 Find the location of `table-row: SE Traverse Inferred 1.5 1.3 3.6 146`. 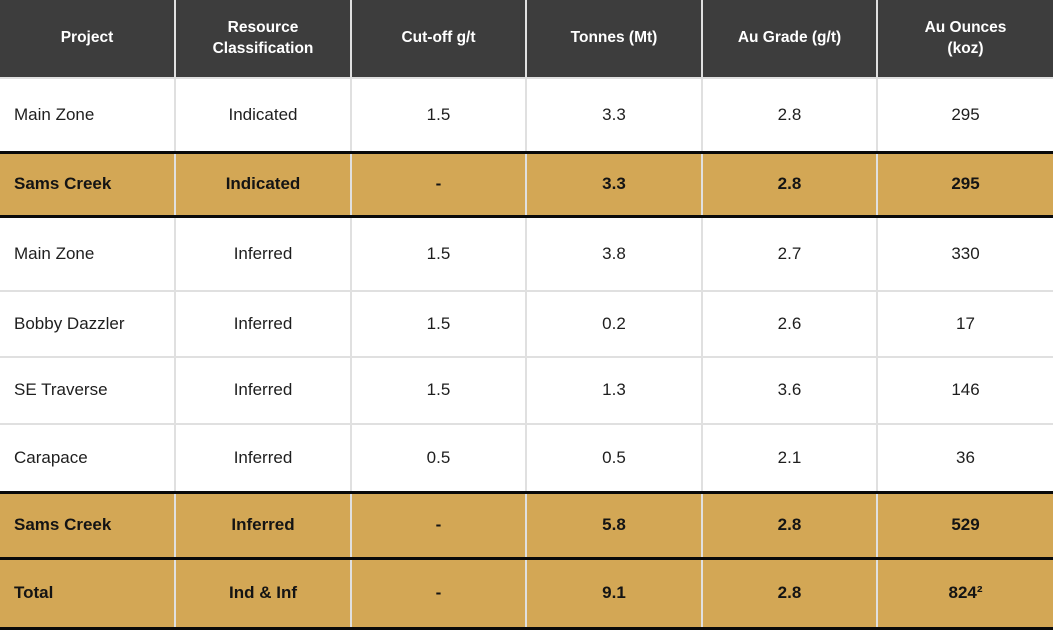

table-row: SE Traverse Inferred 1.5 1.3 3.6 146 is located at coordinates (526, 389).